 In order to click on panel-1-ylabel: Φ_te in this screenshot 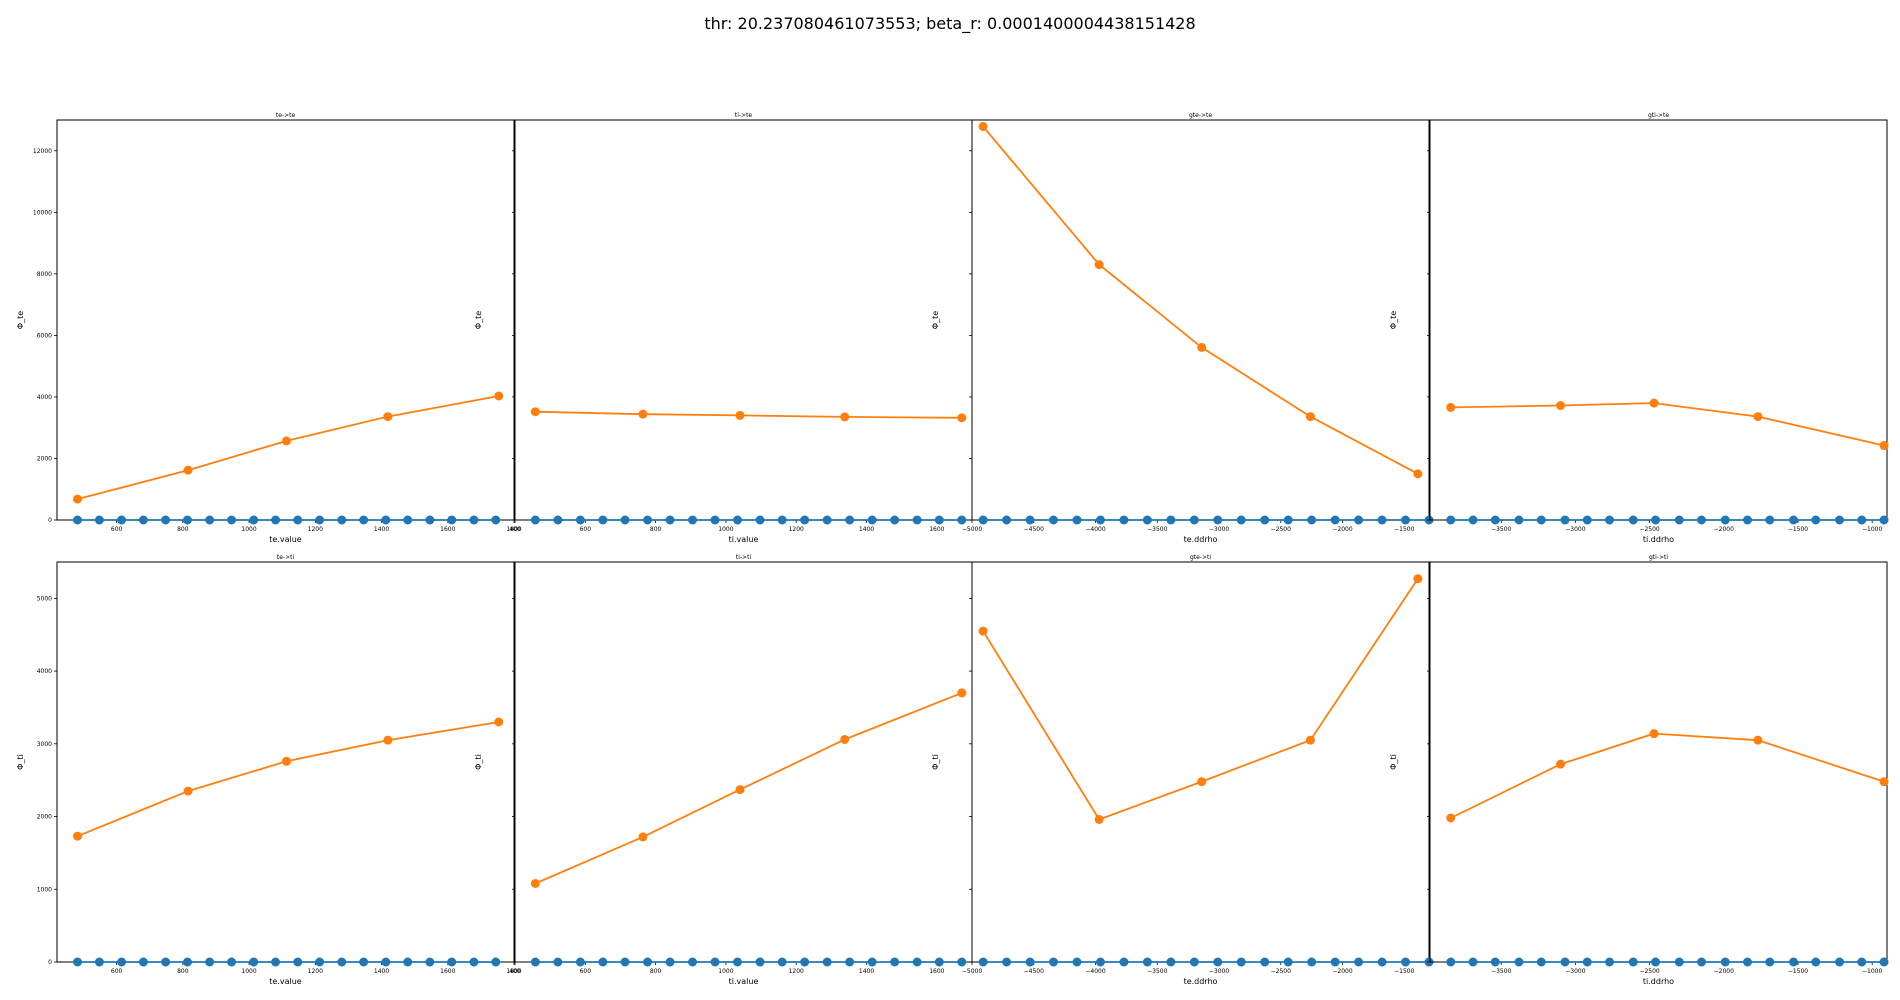, I will do `click(20, 320)`.